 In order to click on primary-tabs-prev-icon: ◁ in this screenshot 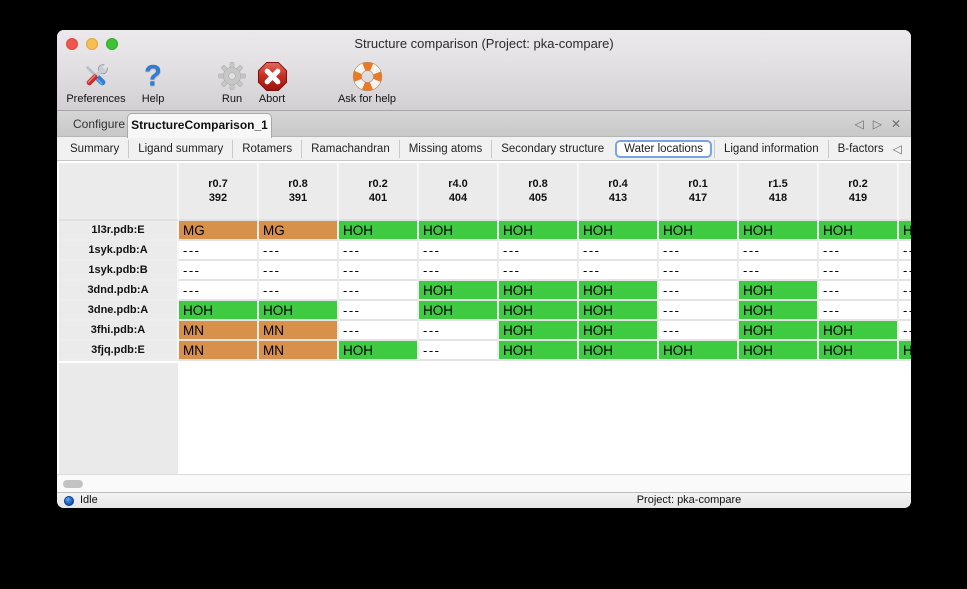, I will do `click(859, 124)`.